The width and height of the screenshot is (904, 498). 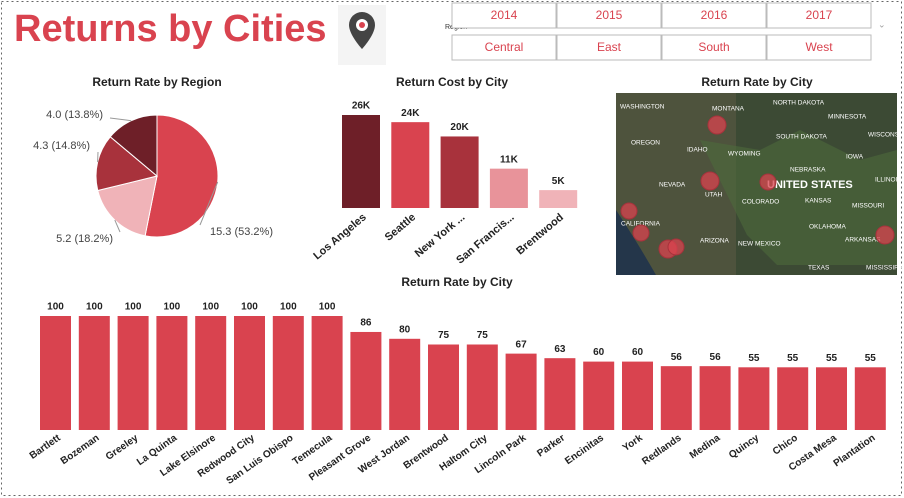 What do you see at coordinates (697, 150) in the screenshot?
I see `map-label: IDAHO` at bounding box center [697, 150].